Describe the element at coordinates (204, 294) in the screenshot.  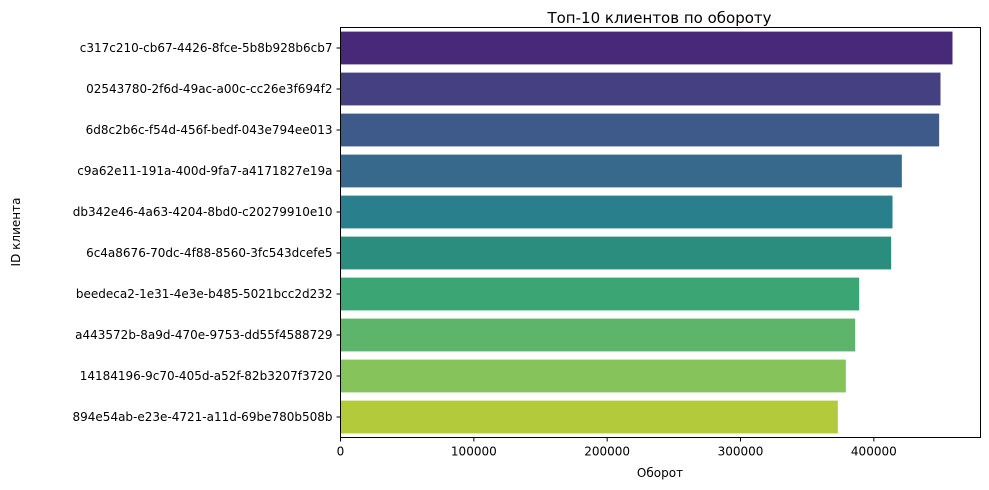
I see `y-tick-label: beedeca2-1e31-4e3e-b485-5021bcc2d232` at that location.